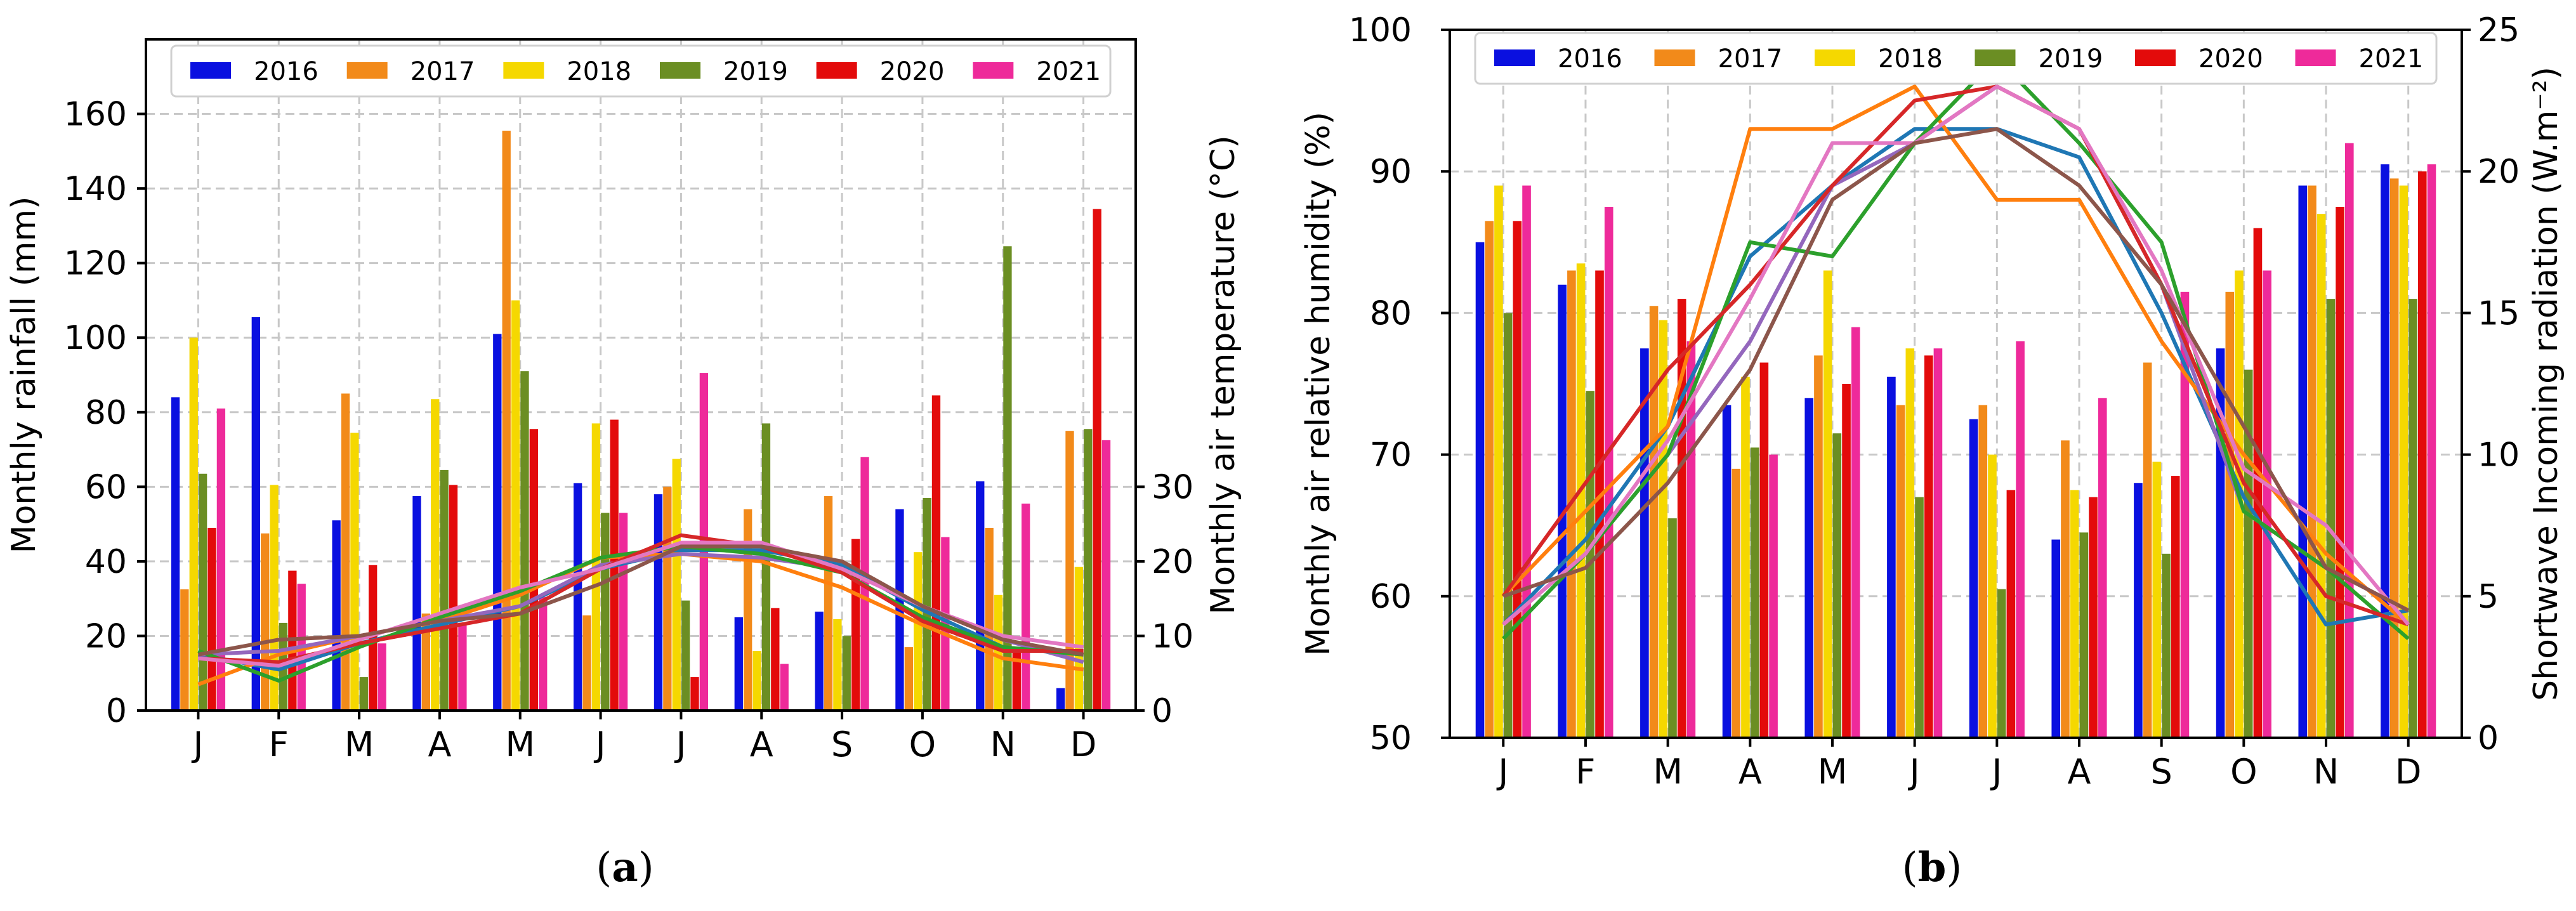 This screenshot has height=911, width=2576. I want to click on lines-a, so click(640, 609).